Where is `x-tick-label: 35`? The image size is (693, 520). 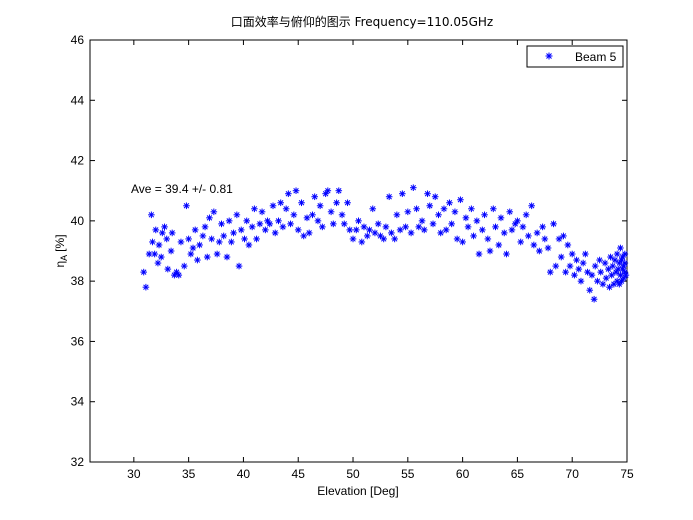 x-tick-label: 35 is located at coordinates (189, 474).